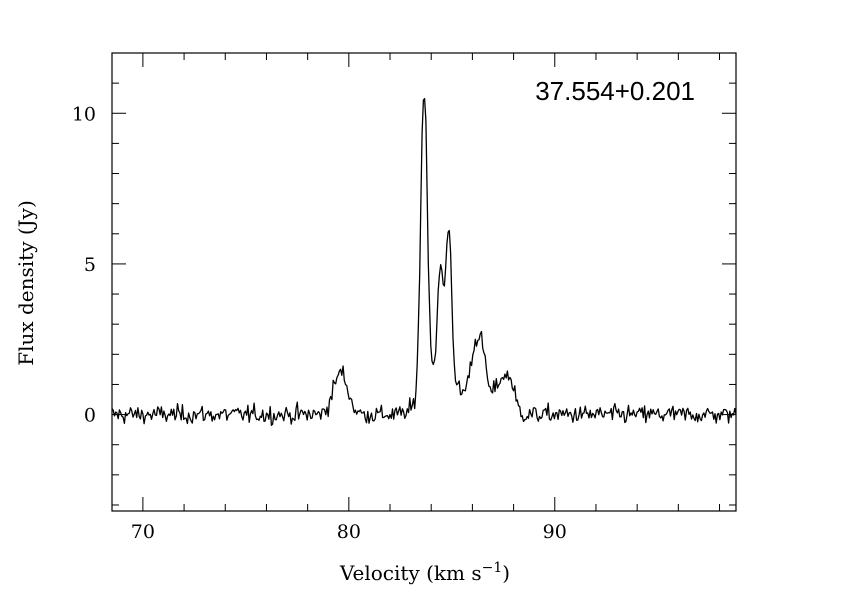 The height and width of the screenshot is (595, 842). I want to click on x-tick-label: 90, so click(555, 532).